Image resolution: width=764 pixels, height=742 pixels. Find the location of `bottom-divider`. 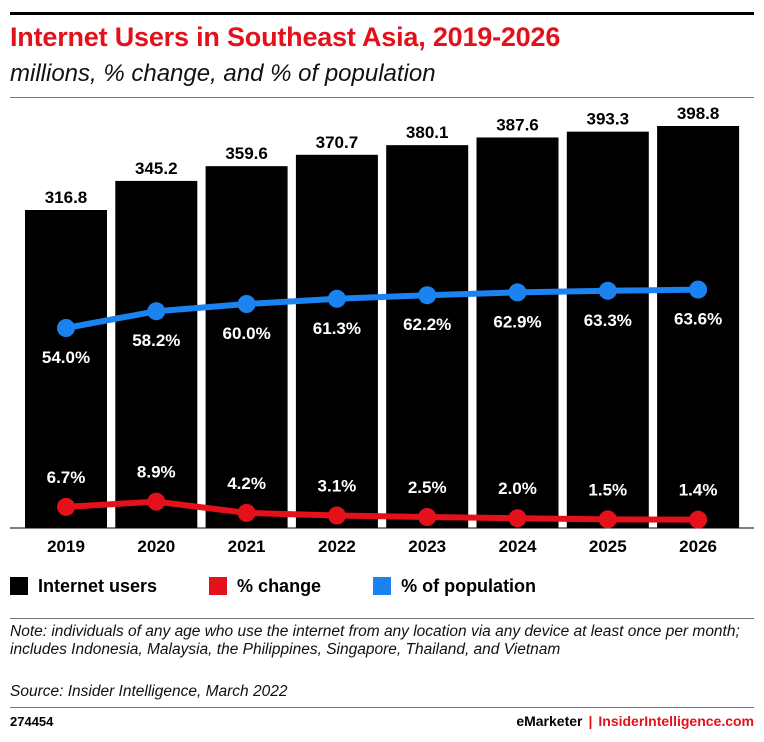

bottom-divider is located at coordinates (382, 707).